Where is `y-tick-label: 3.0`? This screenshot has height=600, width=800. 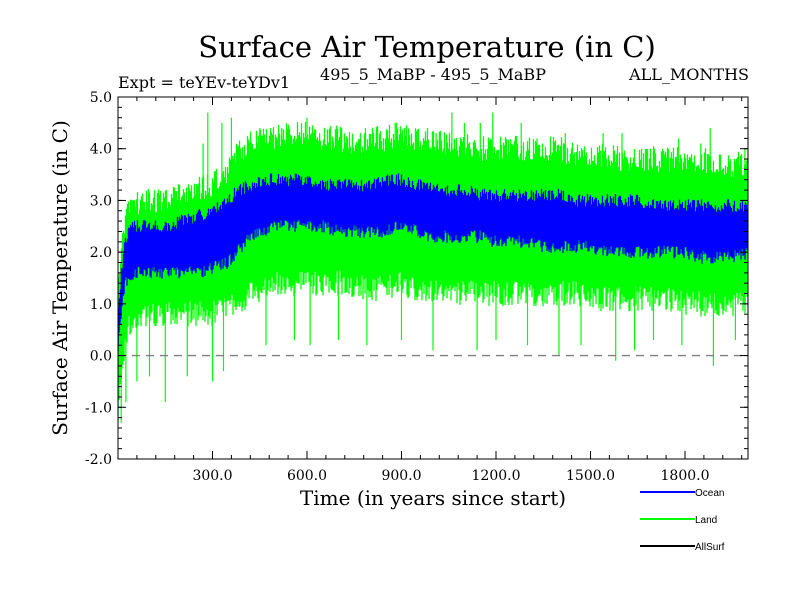
y-tick-label: 3.0 is located at coordinates (101, 201).